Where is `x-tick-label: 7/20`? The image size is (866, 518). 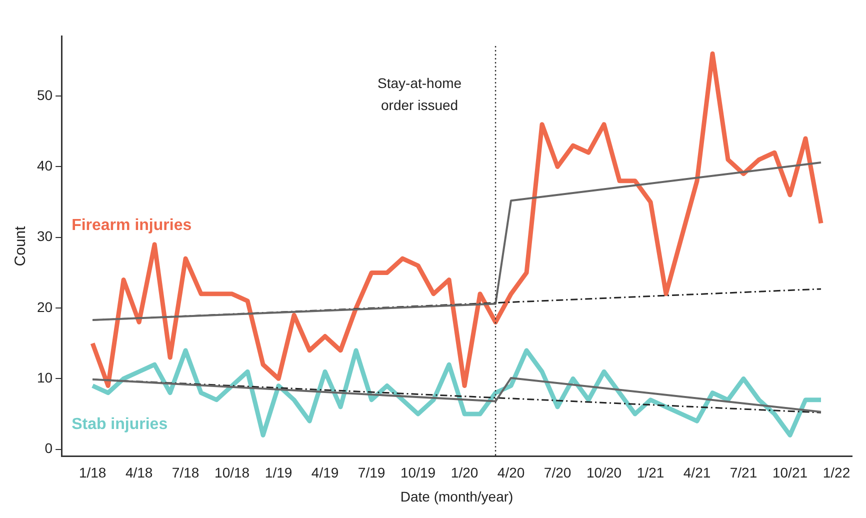 x-tick-label: 7/20 is located at coordinates (558, 472).